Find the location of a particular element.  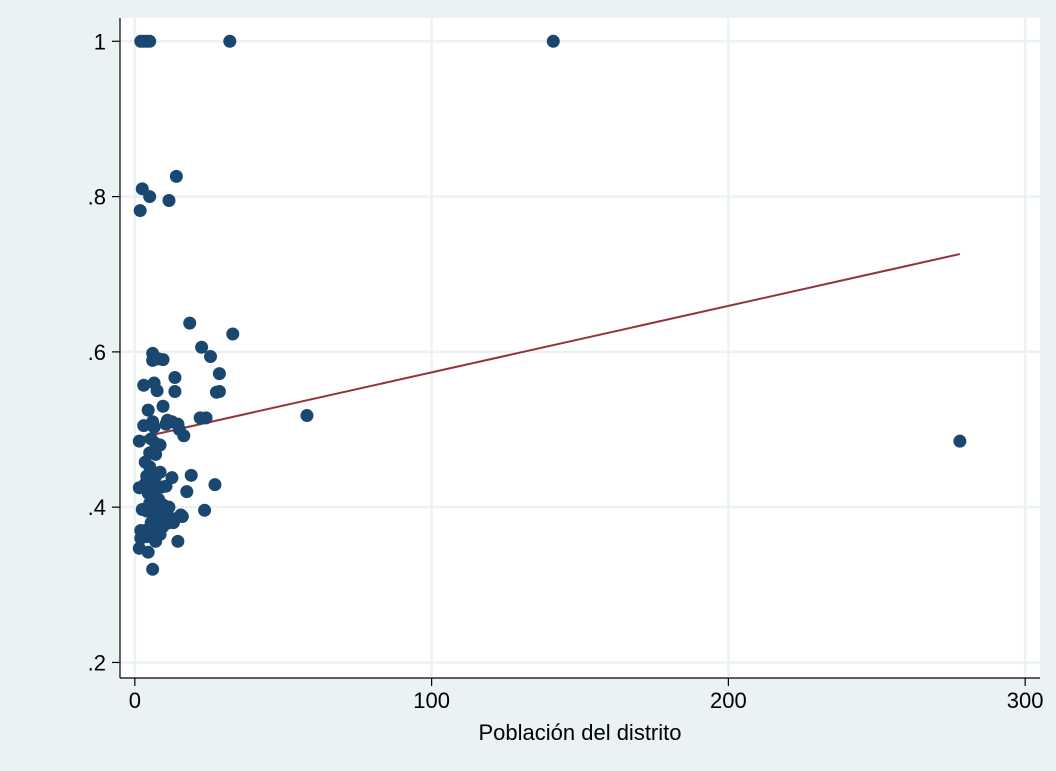

x-tick-label: 200 is located at coordinates (728, 700).